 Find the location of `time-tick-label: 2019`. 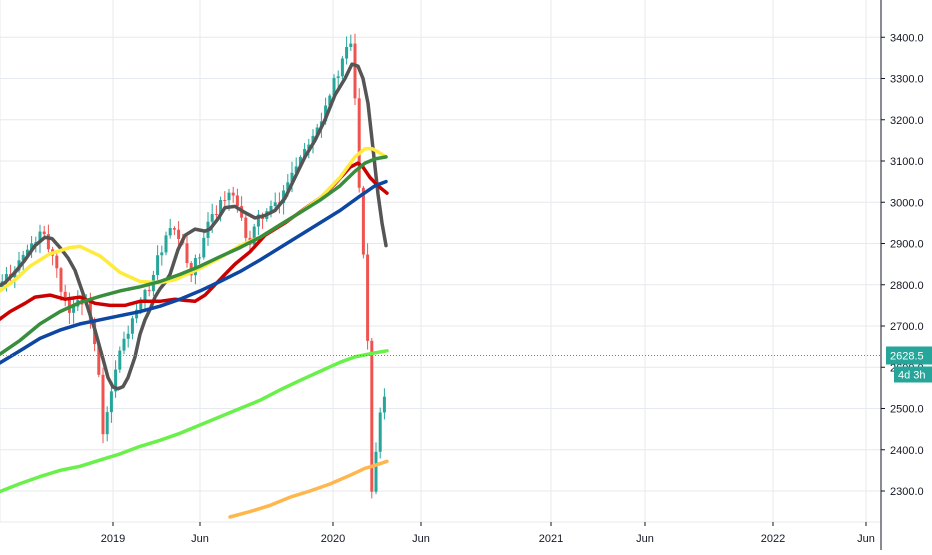

time-tick-label: 2019 is located at coordinates (113, 539).